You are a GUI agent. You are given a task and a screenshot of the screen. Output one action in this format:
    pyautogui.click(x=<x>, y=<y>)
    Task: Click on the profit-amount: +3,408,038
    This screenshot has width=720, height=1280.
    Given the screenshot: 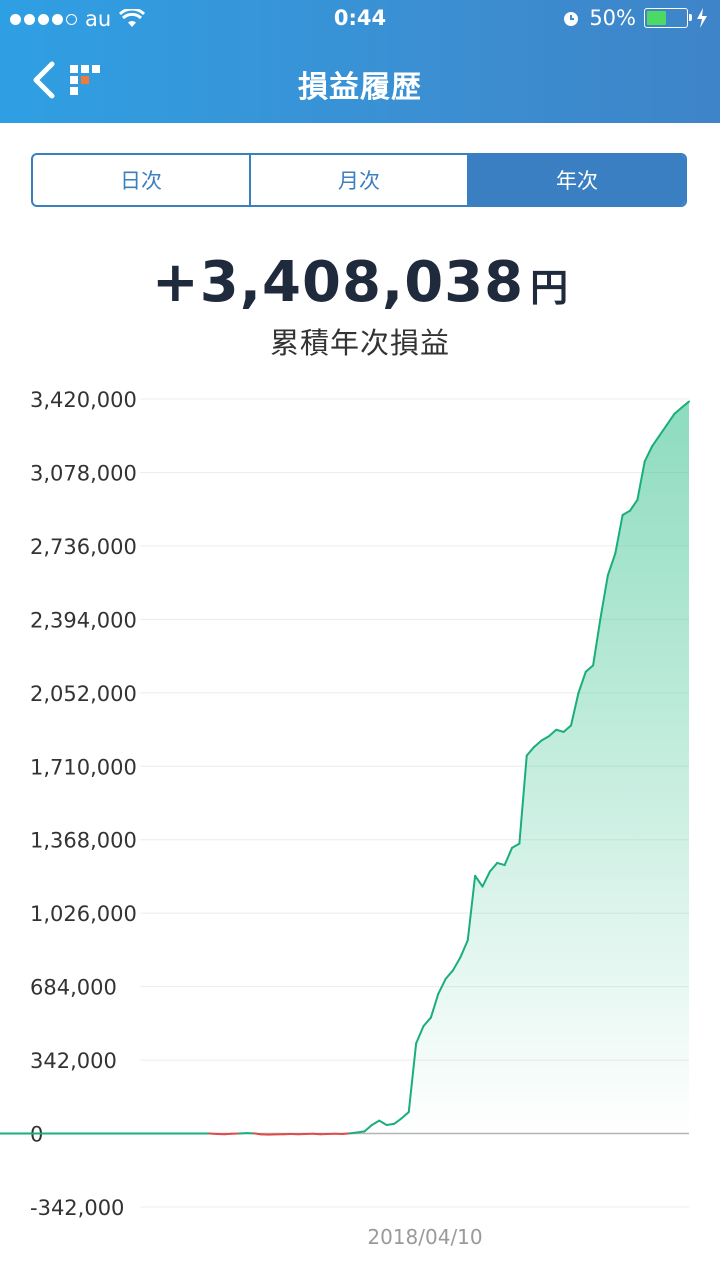 What is the action you would take?
    pyautogui.click(x=338, y=282)
    